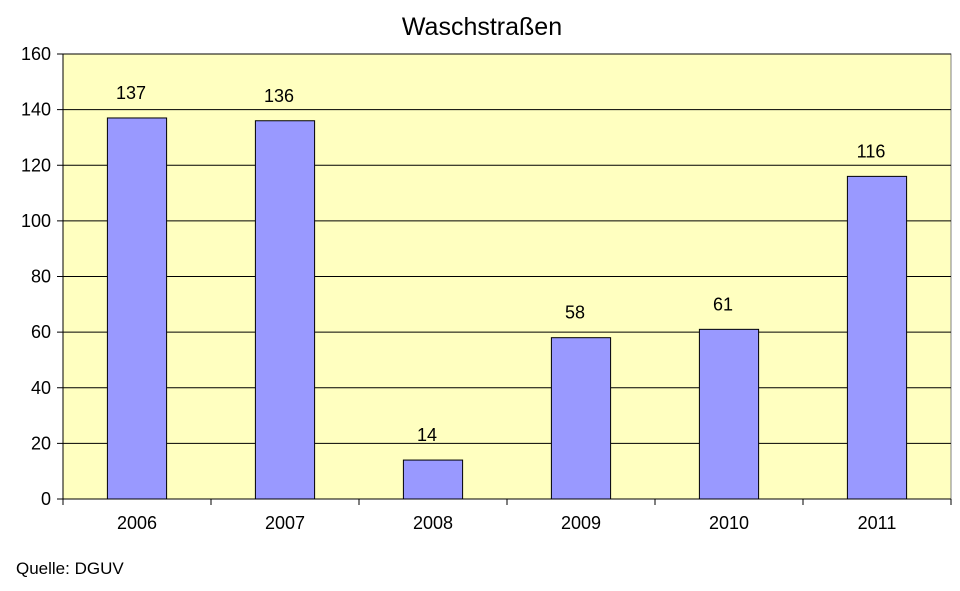  Describe the element at coordinates (36, 165) in the screenshot. I see `y-tick-label-120: 120` at that location.